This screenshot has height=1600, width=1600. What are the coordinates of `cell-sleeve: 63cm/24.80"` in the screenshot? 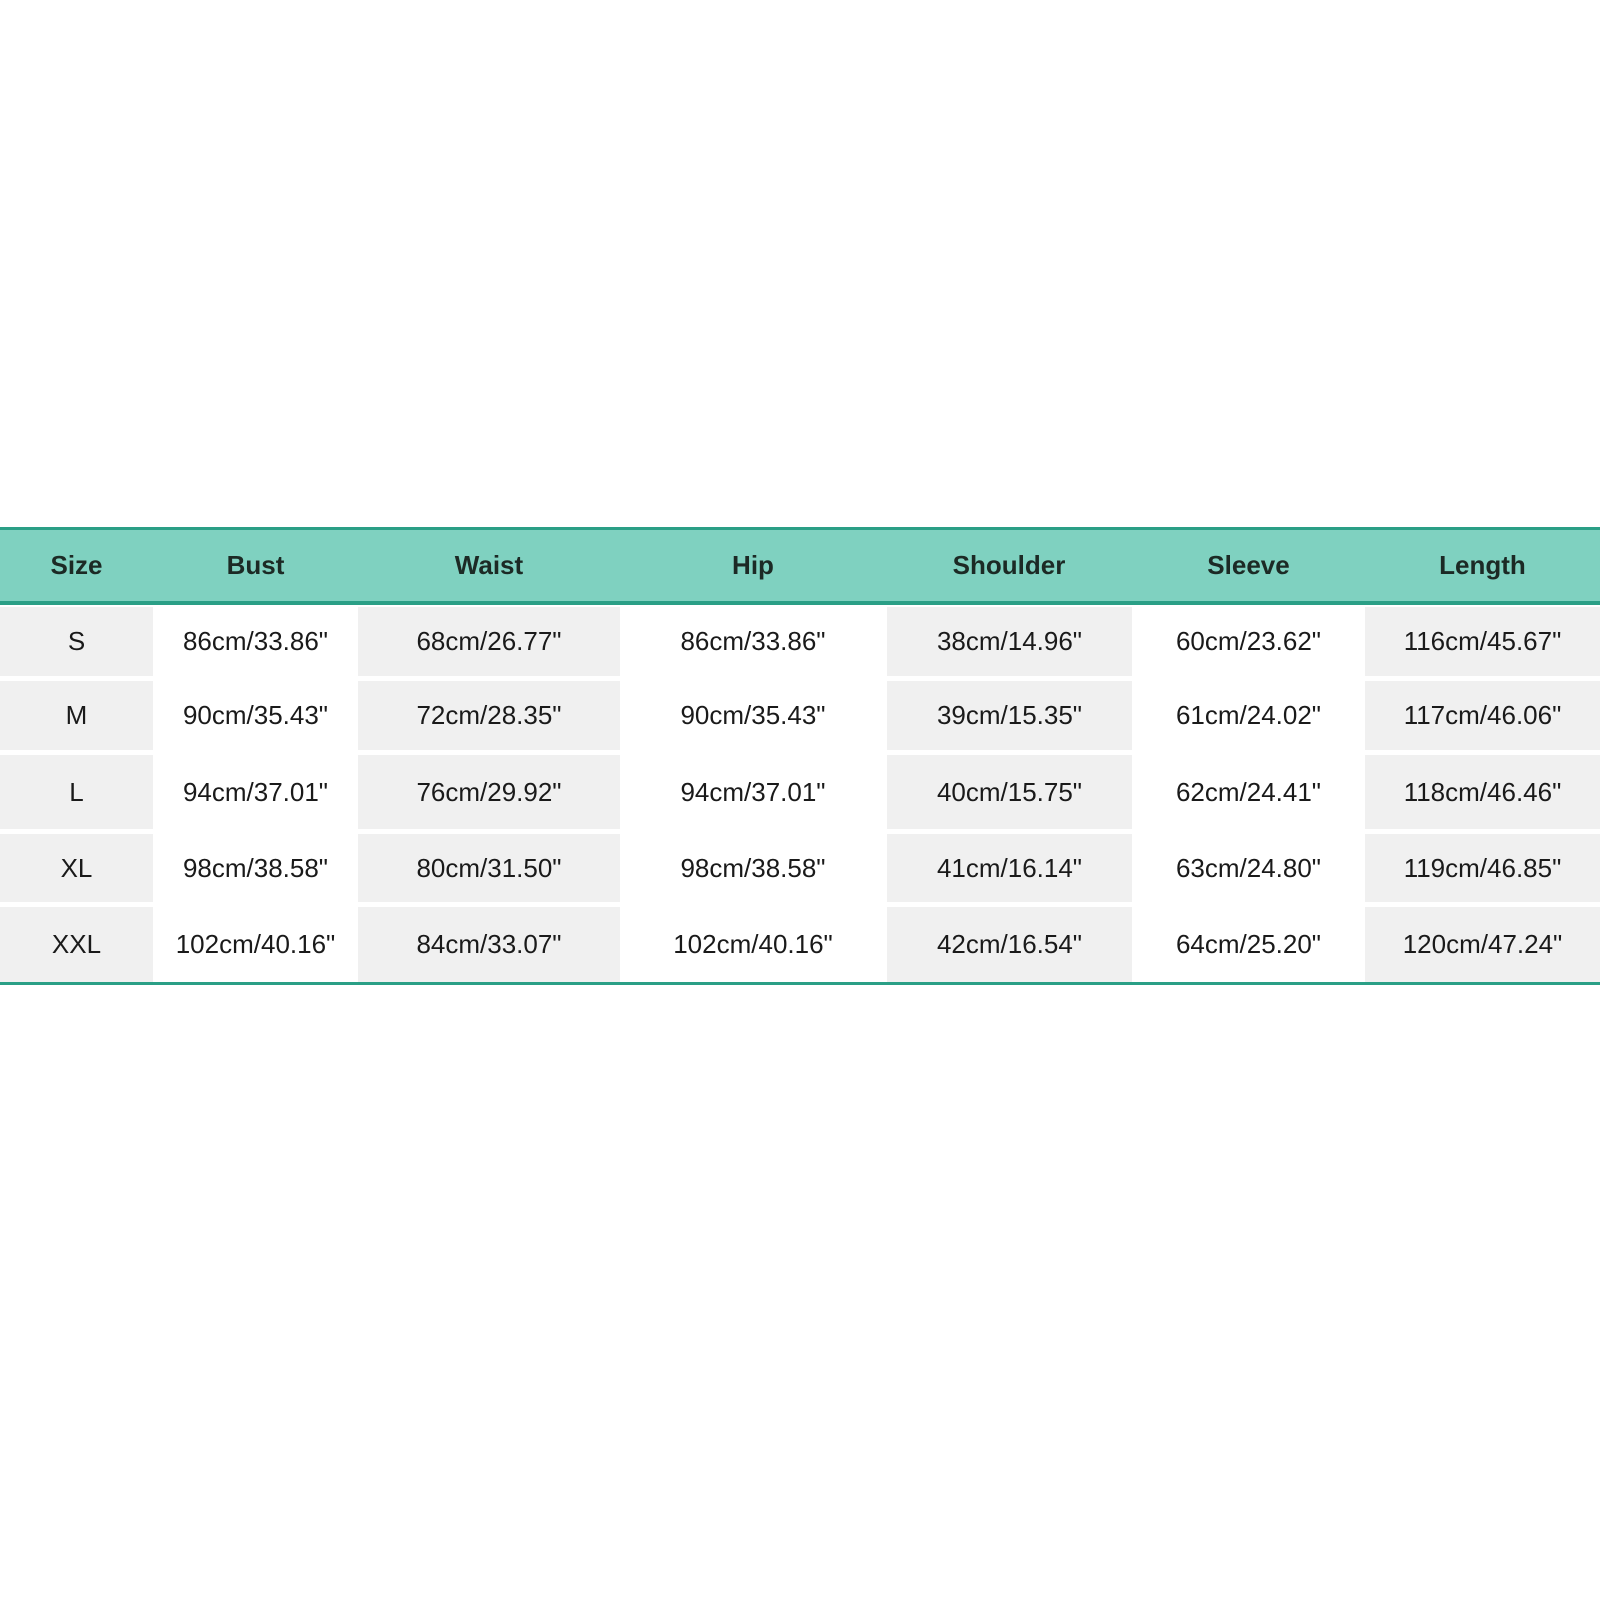 It's located at (1248, 868).